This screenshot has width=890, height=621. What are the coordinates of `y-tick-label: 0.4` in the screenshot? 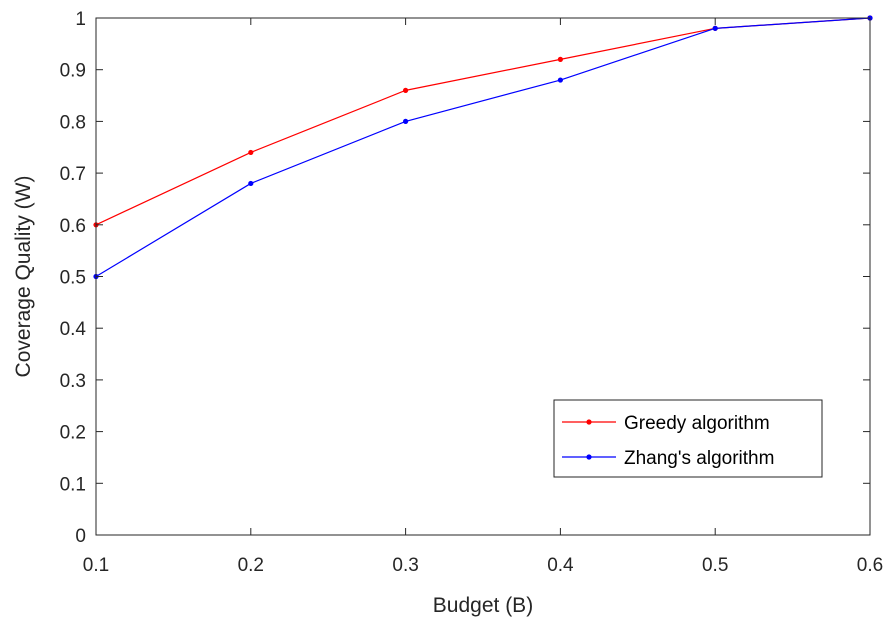 It's located at (73, 329).